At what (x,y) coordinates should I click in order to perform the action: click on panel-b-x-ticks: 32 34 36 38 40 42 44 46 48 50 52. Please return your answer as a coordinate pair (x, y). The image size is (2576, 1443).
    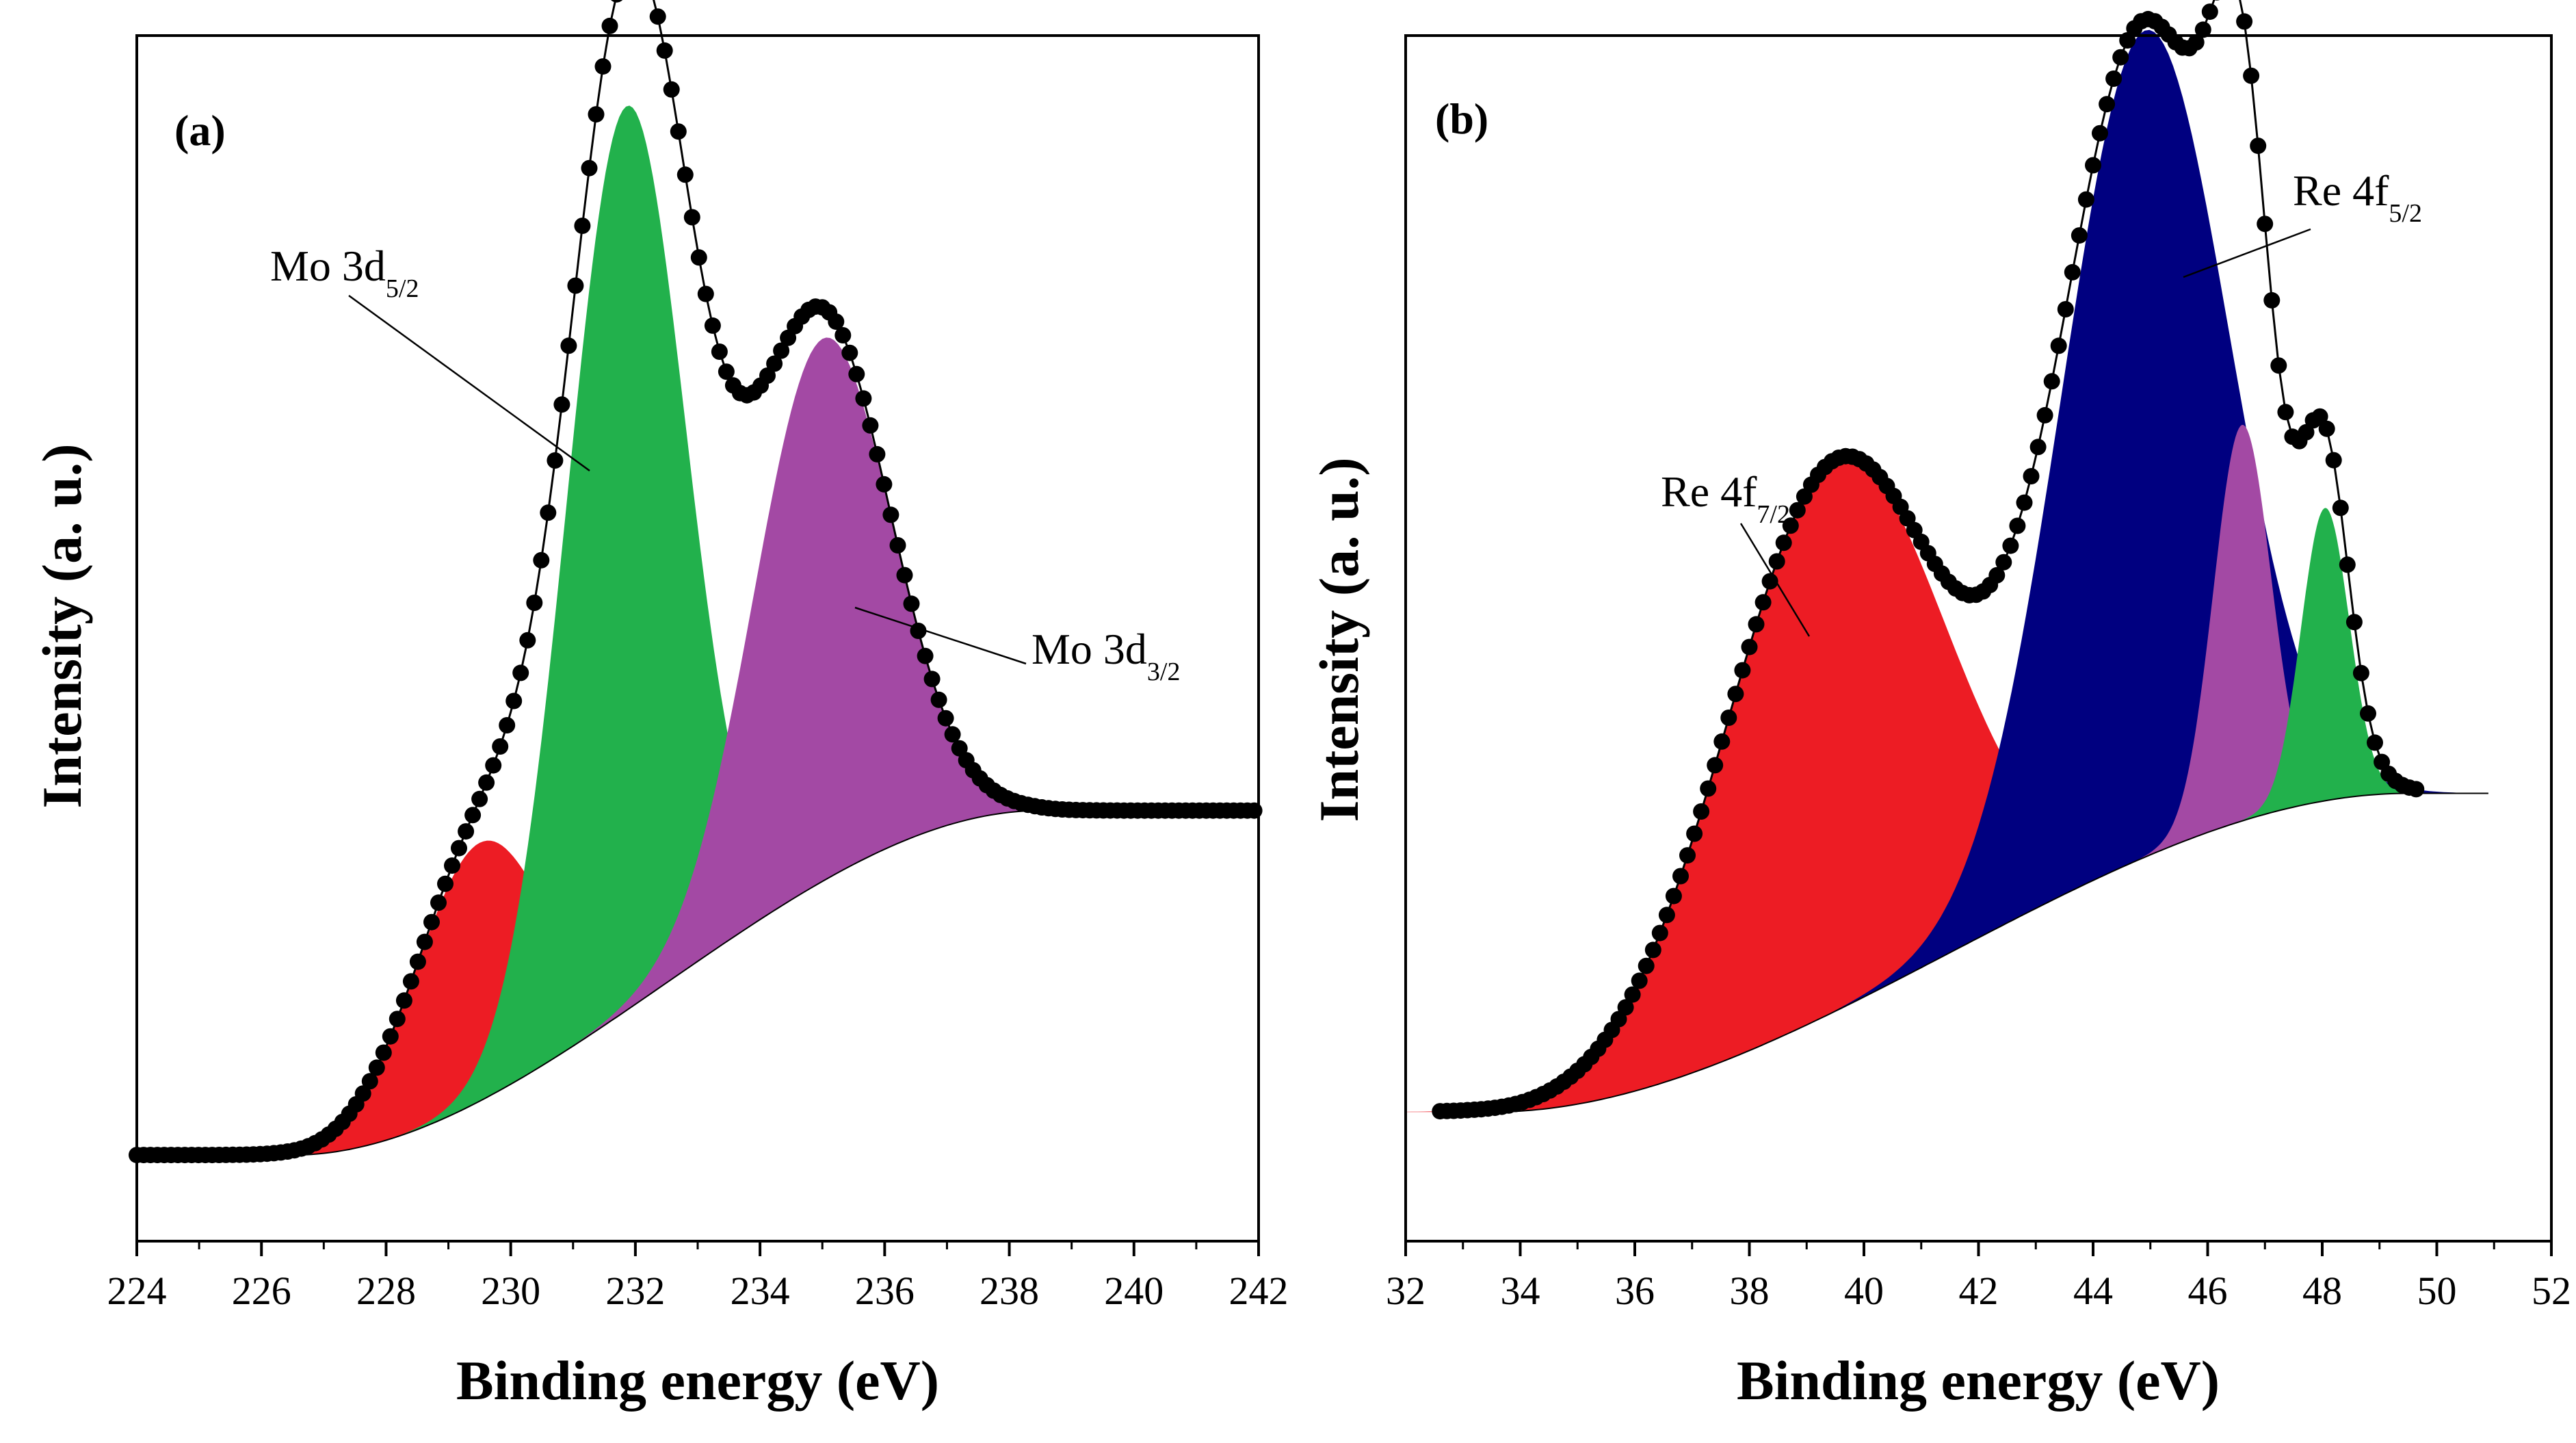
    Looking at the image, I should click on (1978, 1277).